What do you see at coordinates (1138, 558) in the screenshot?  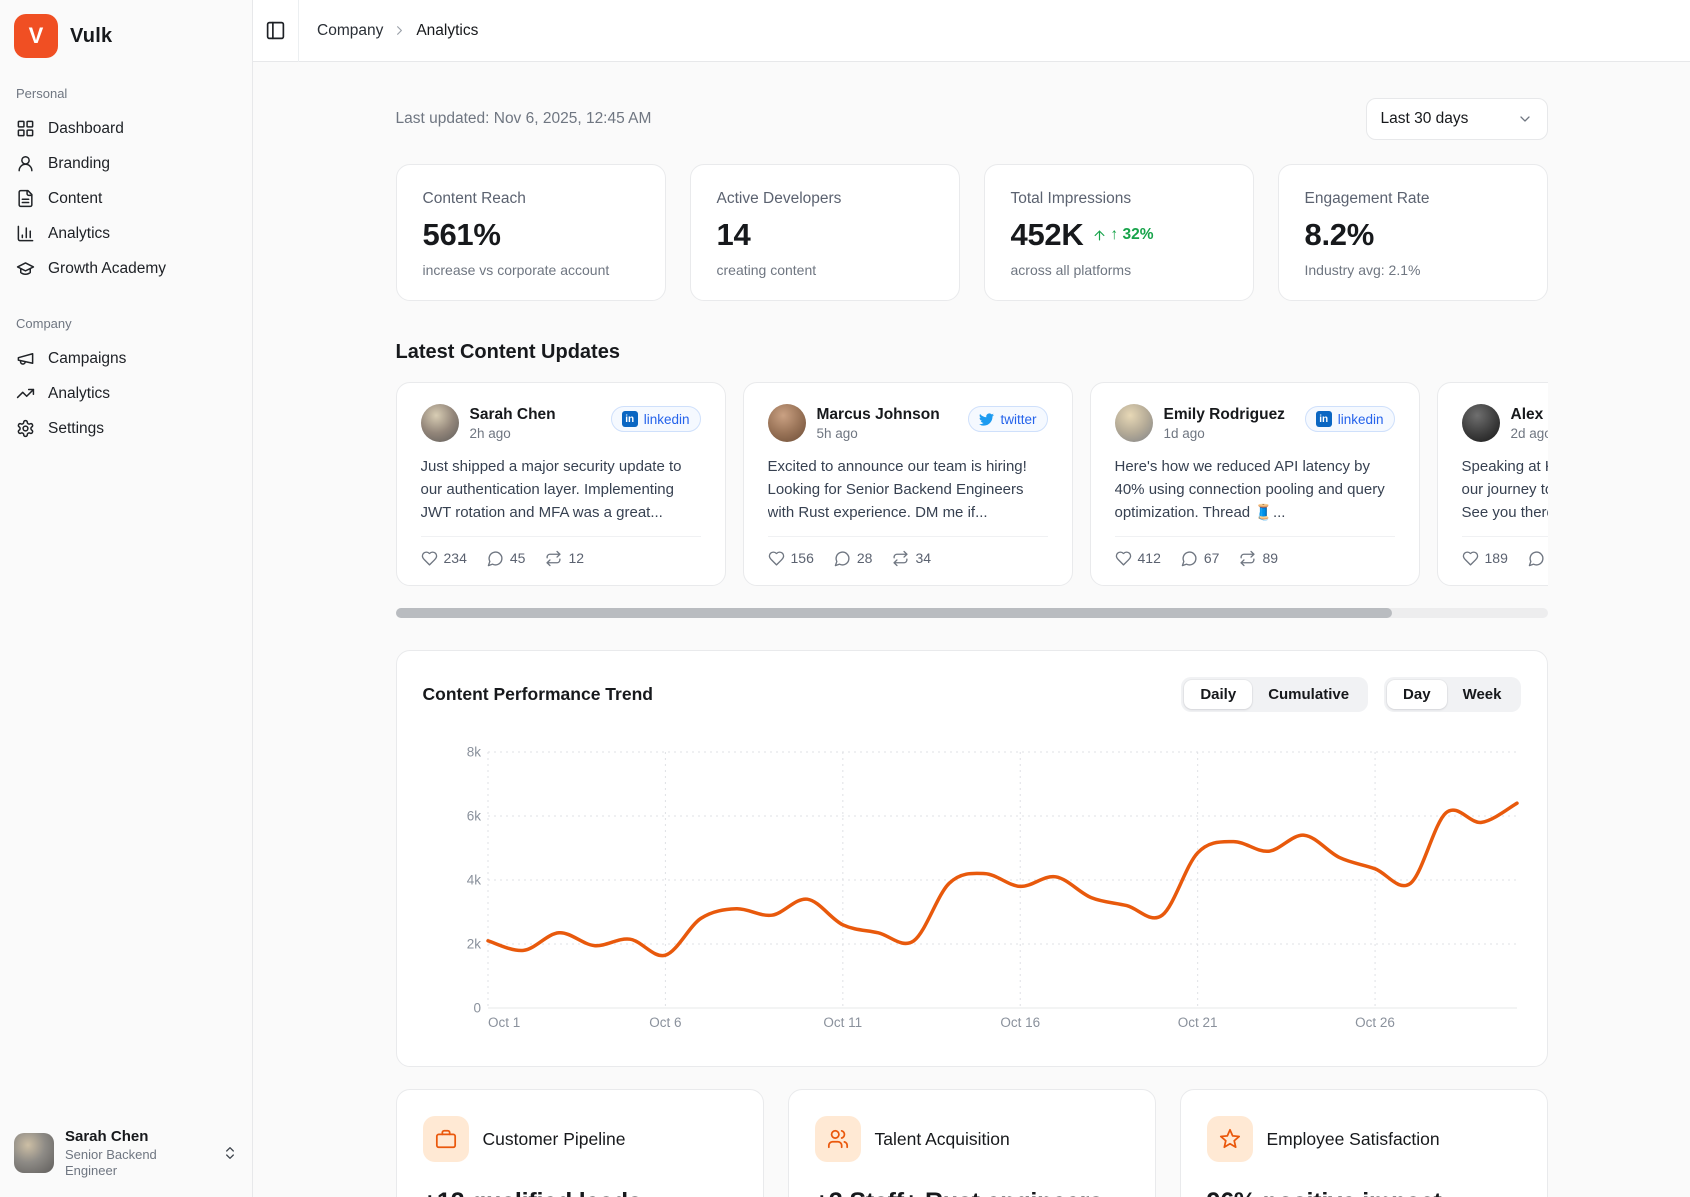 I see `likes-count: 412` at bounding box center [1138, 558].